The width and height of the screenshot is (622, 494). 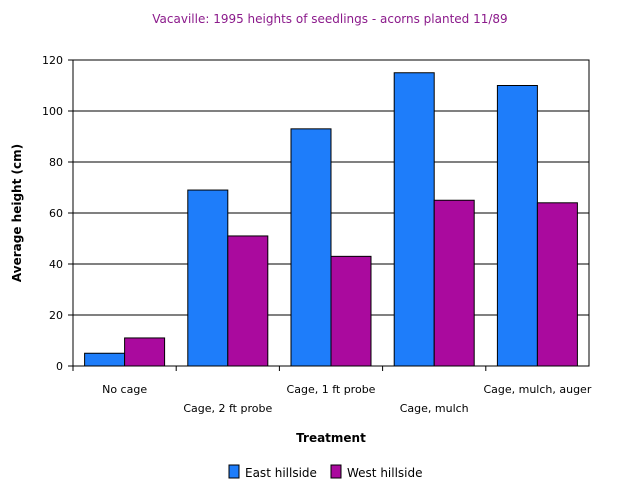 What do you see at coordinates (56, 162) in the screenshot?
I see `y-tick-label: 80` at bounding box center [56, 162].